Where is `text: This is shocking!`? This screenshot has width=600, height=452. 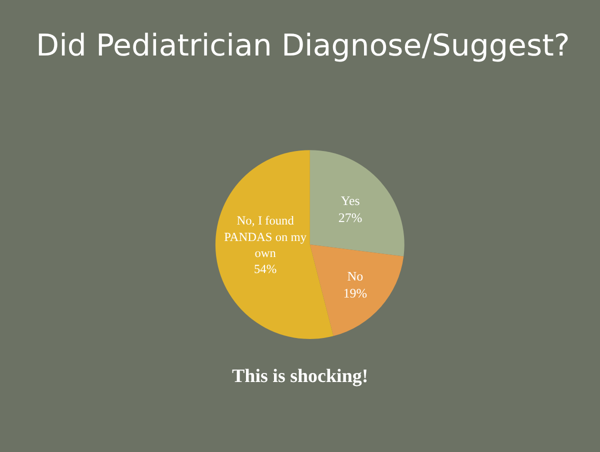
text: This is shocking! is located at coordinates (300, 376).